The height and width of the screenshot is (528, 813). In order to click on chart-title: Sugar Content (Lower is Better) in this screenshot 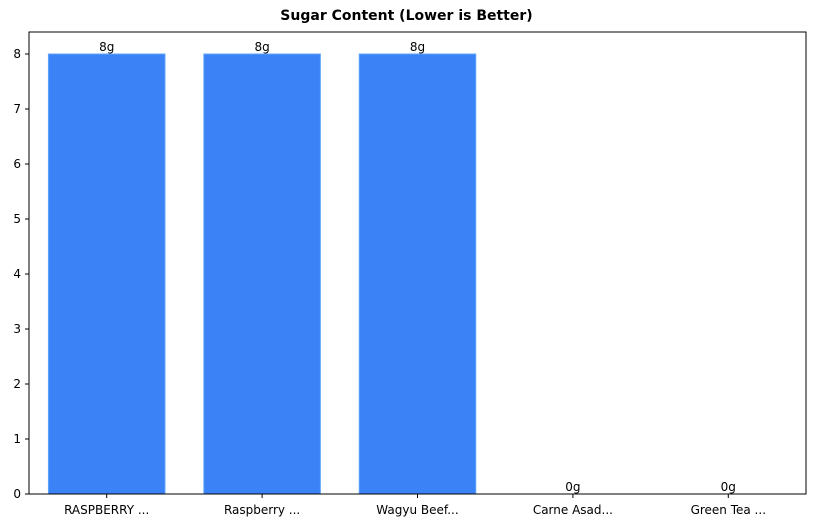, I will do `click(406, 16)`.